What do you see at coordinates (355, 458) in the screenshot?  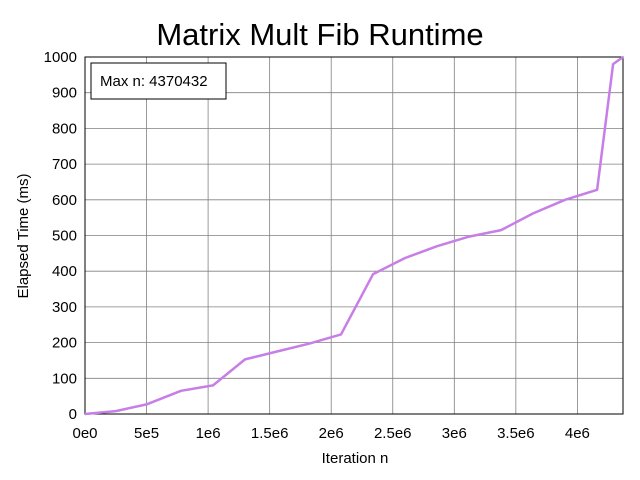 I see `x-axis-label: Iteration n` at bounding box center [355, 458].